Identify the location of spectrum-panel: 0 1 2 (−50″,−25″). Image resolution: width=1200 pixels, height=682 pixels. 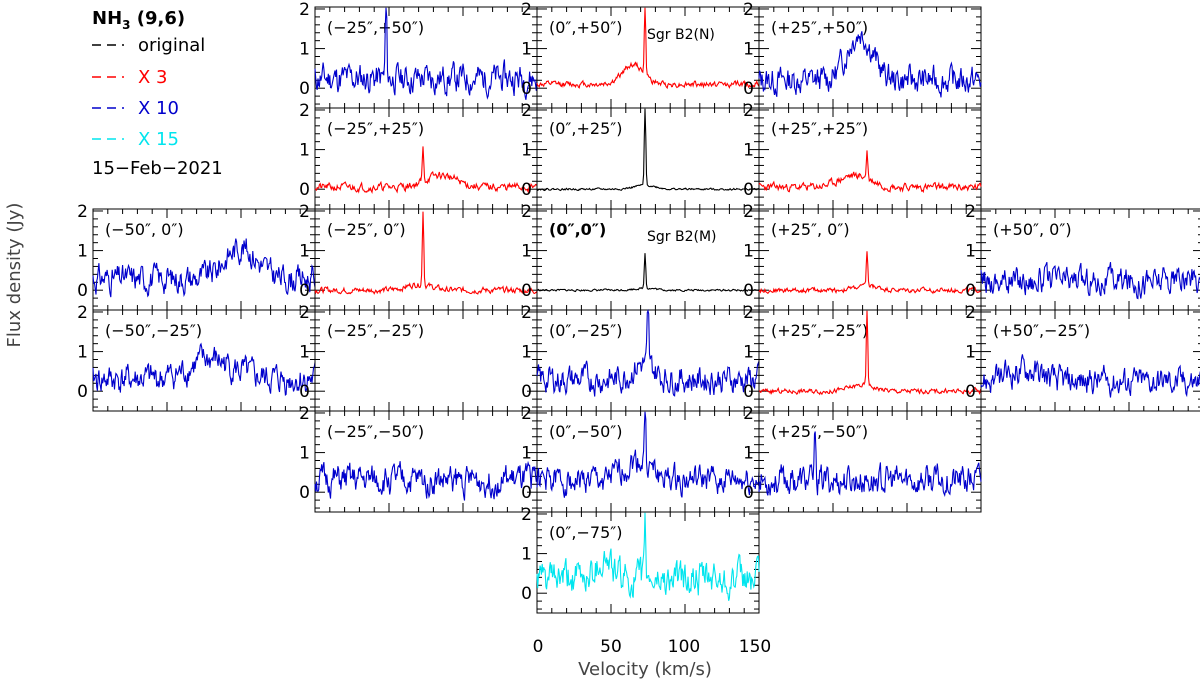
(196, 357).